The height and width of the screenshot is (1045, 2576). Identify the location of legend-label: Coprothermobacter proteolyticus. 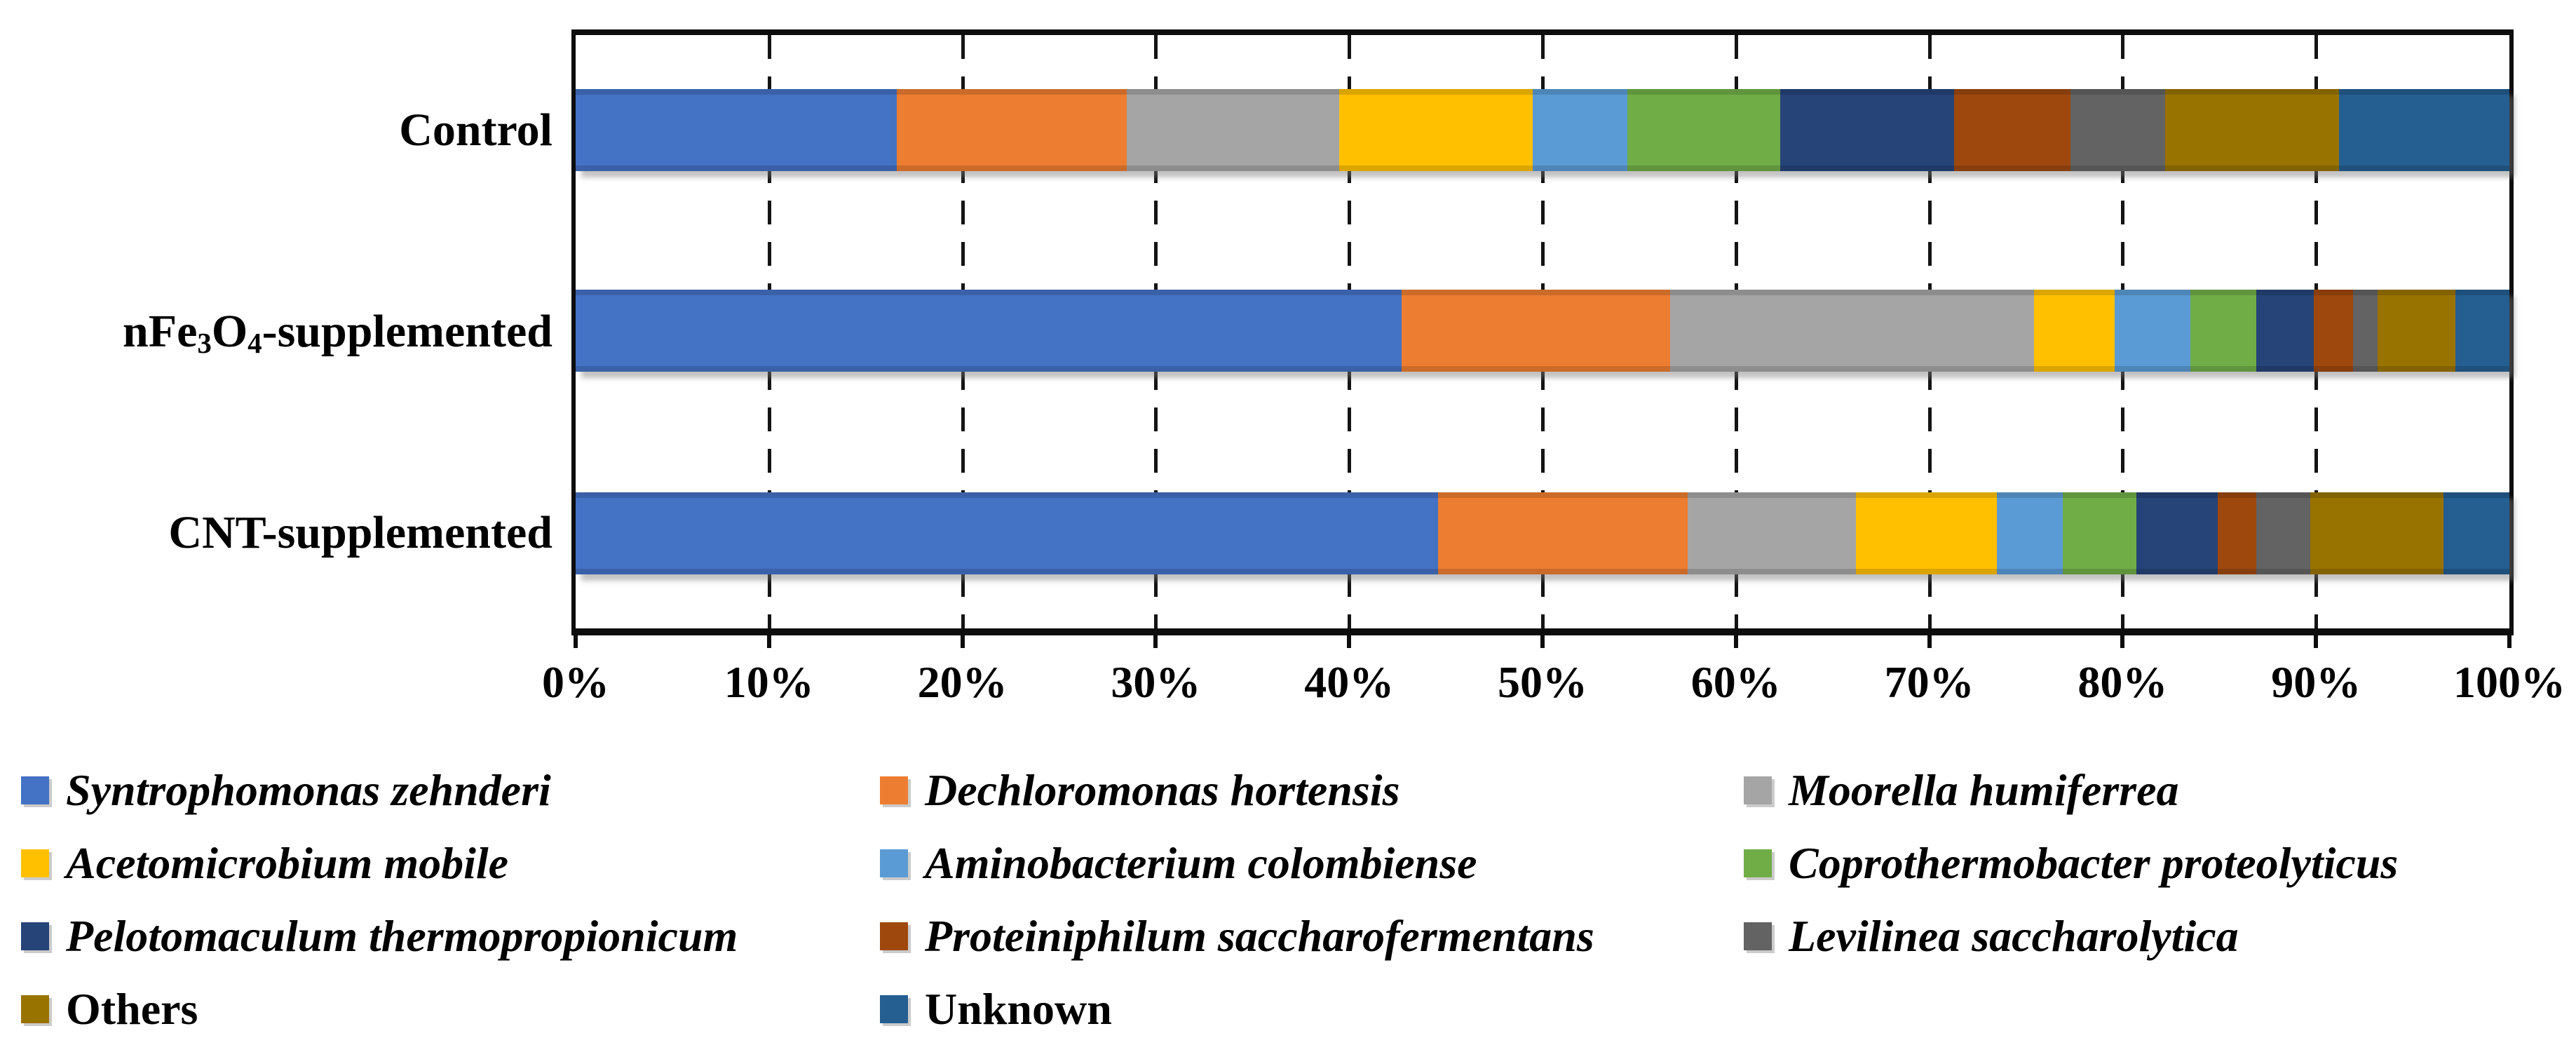
(2094, 863).